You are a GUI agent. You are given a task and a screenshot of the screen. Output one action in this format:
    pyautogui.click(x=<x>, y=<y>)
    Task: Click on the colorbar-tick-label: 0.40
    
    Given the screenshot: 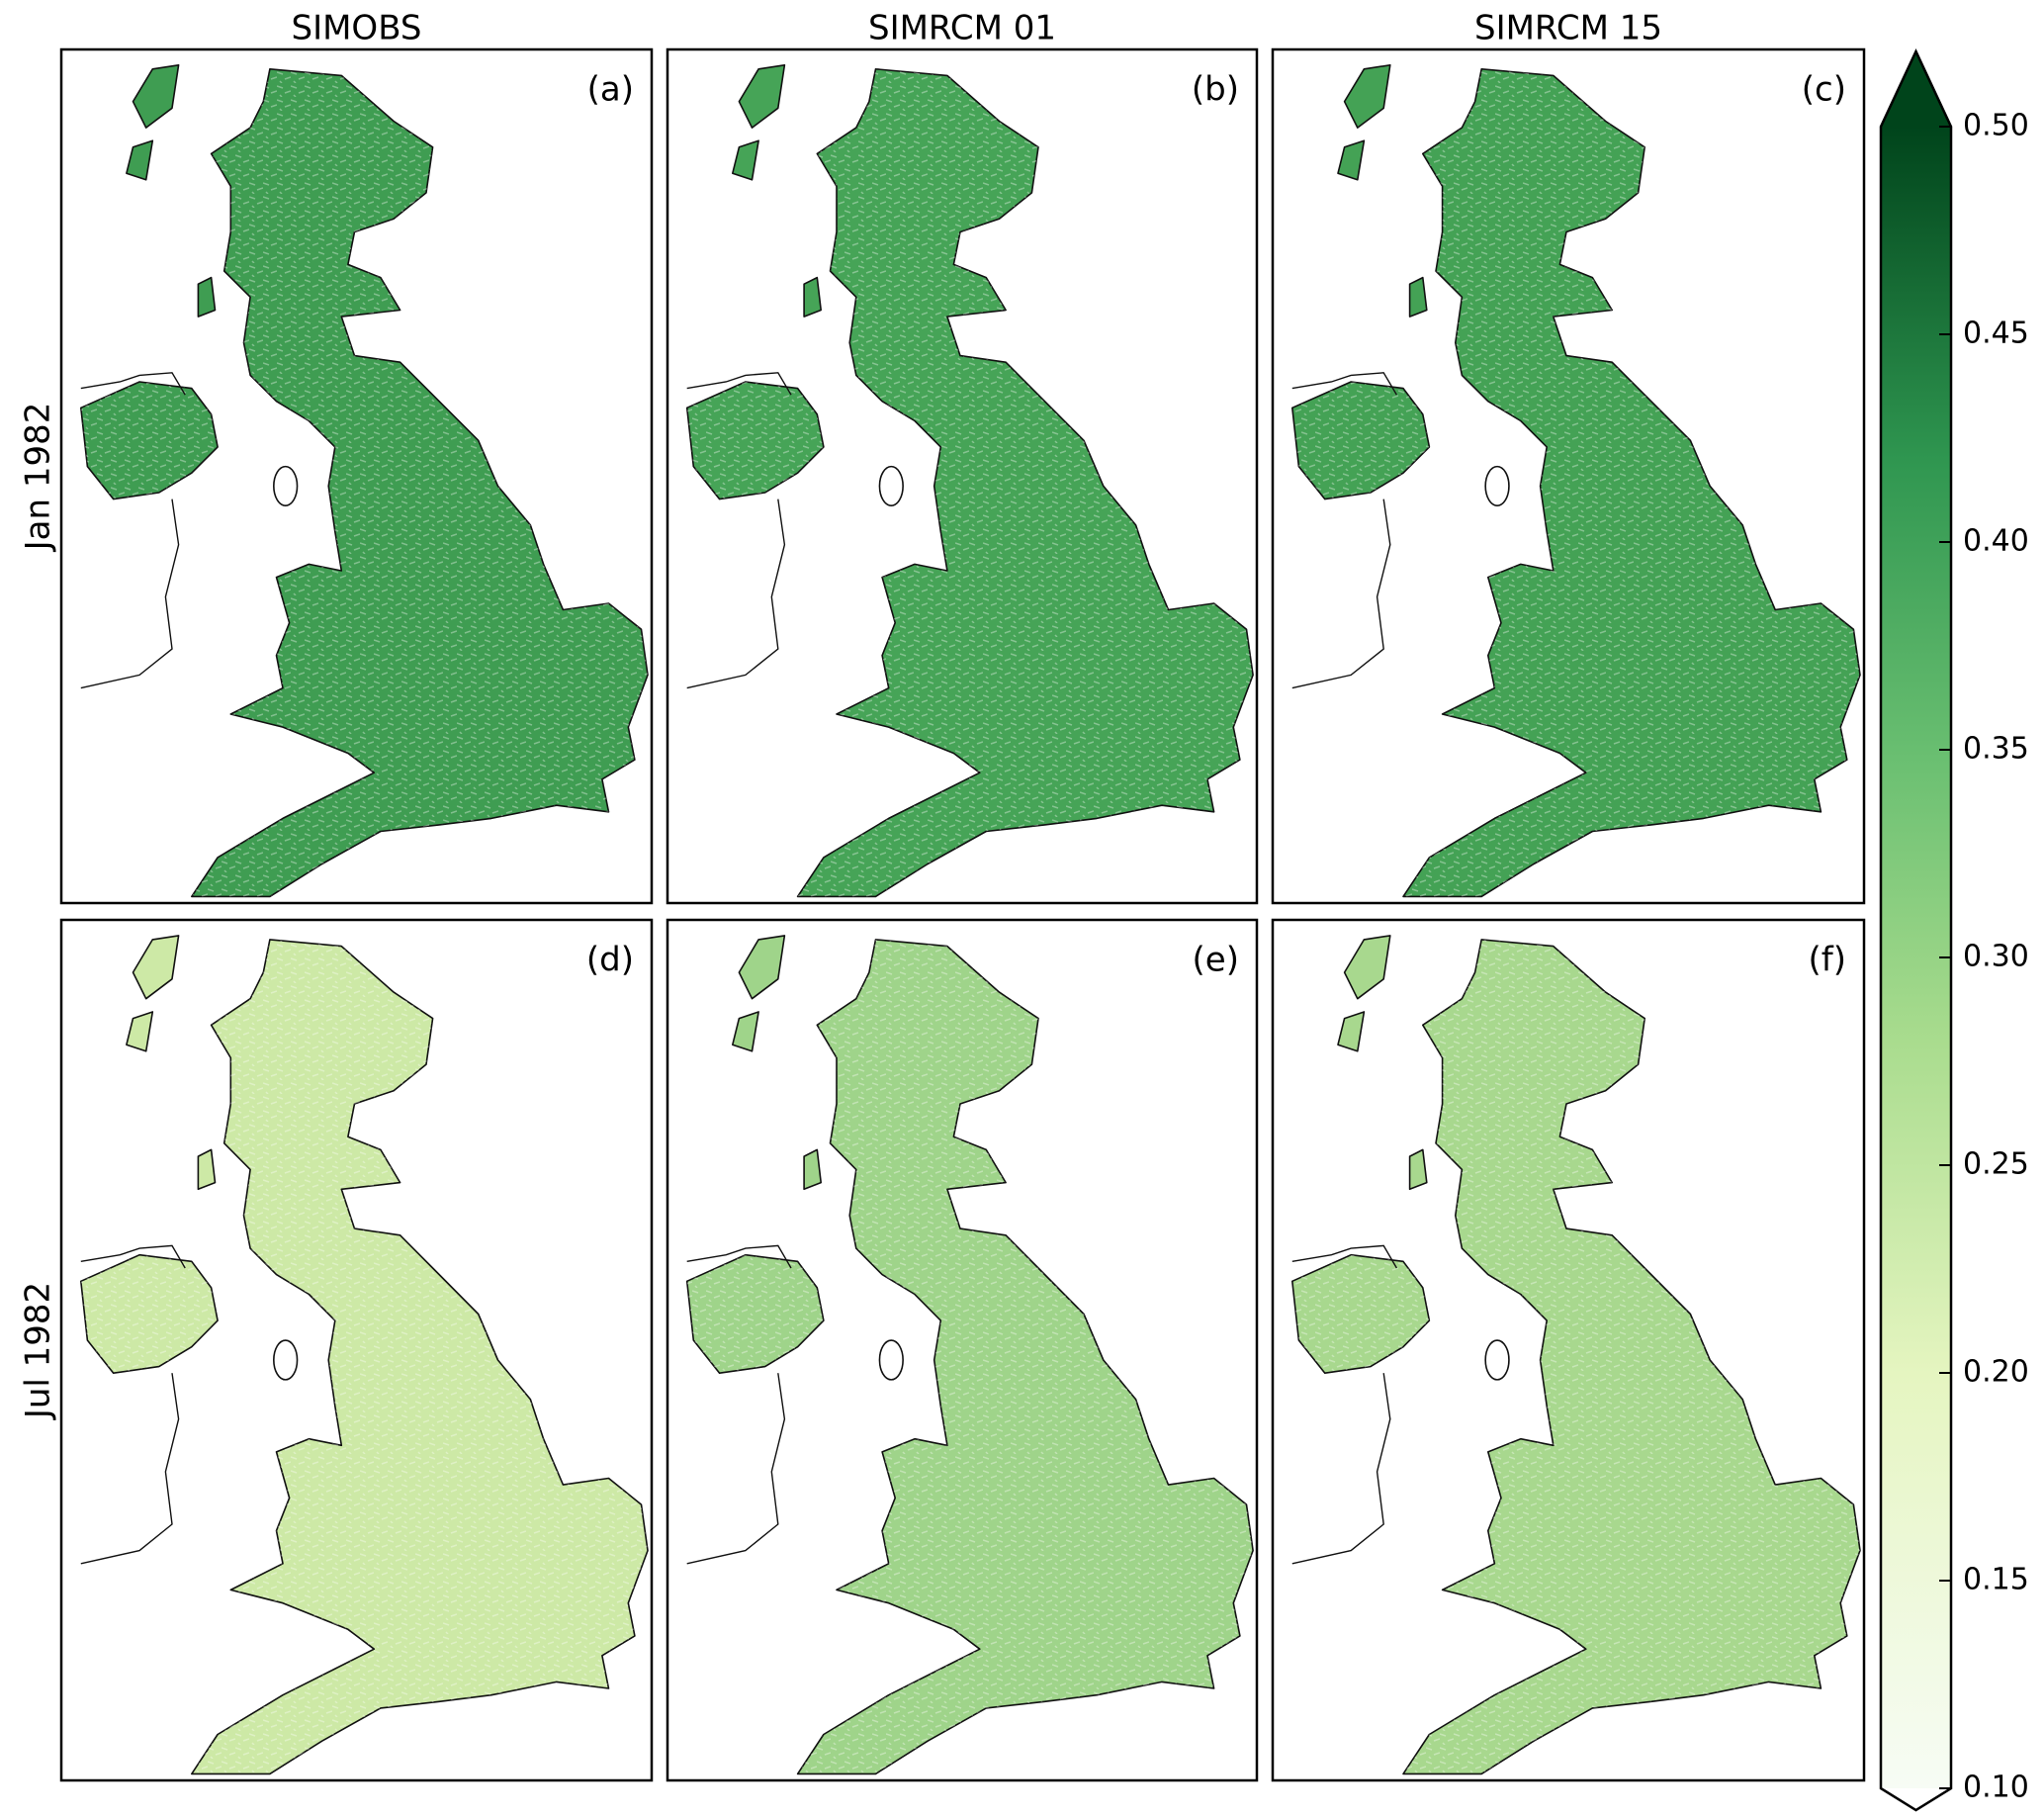 What is the action you would take?
    pyautogui.click(x=1996, y=541)
    